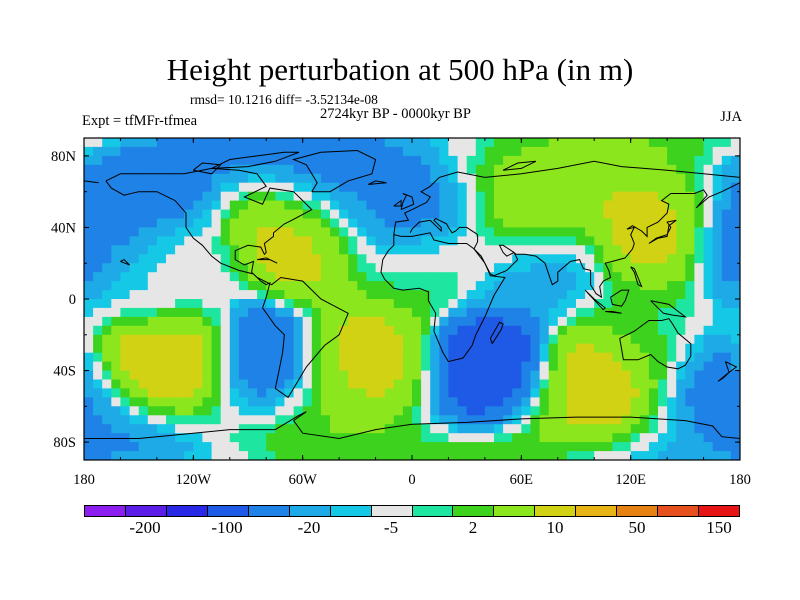  Describe the element at coordinates (400, 69) in the screenshot. I see `chart-title: Height perturbation at 500 hPa (in m)` at that location.